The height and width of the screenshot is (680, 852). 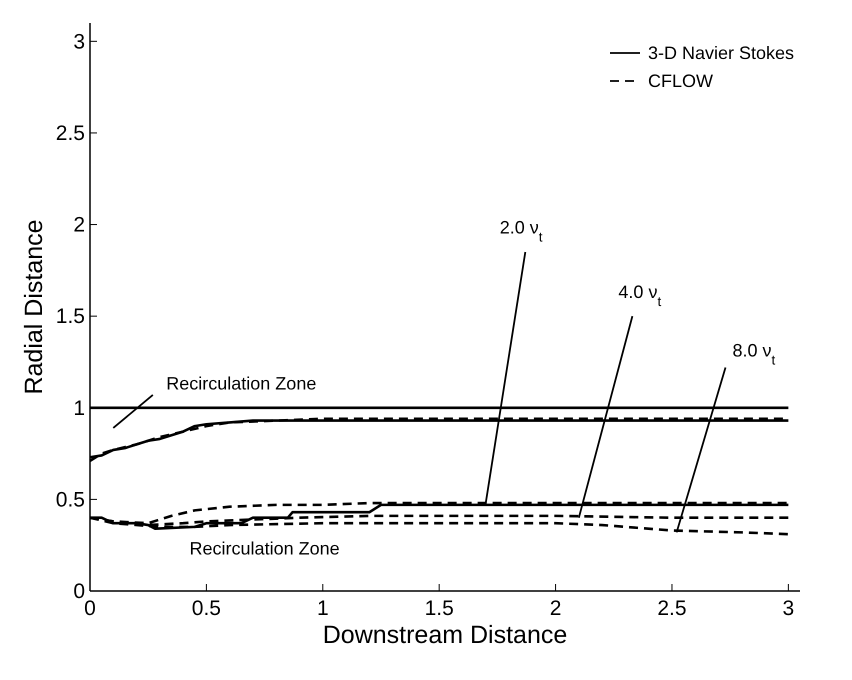 What do you see at coordinates (788, 608) in the screenshot?
I see `x-tick-label: 3` at bounding box center [788, 608].